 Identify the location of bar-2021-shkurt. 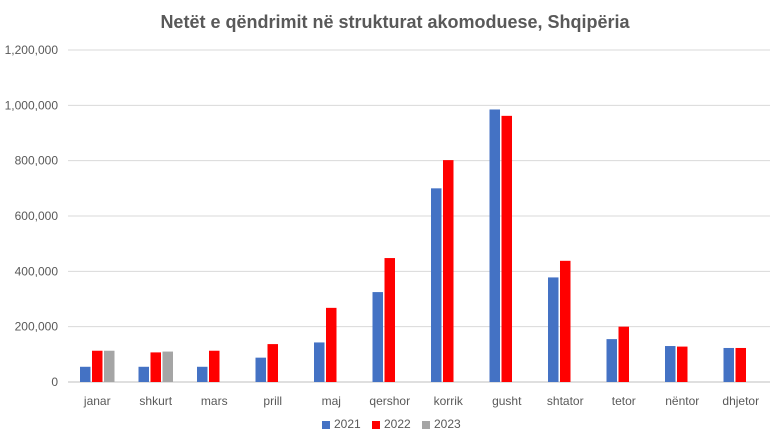
(143, 374).